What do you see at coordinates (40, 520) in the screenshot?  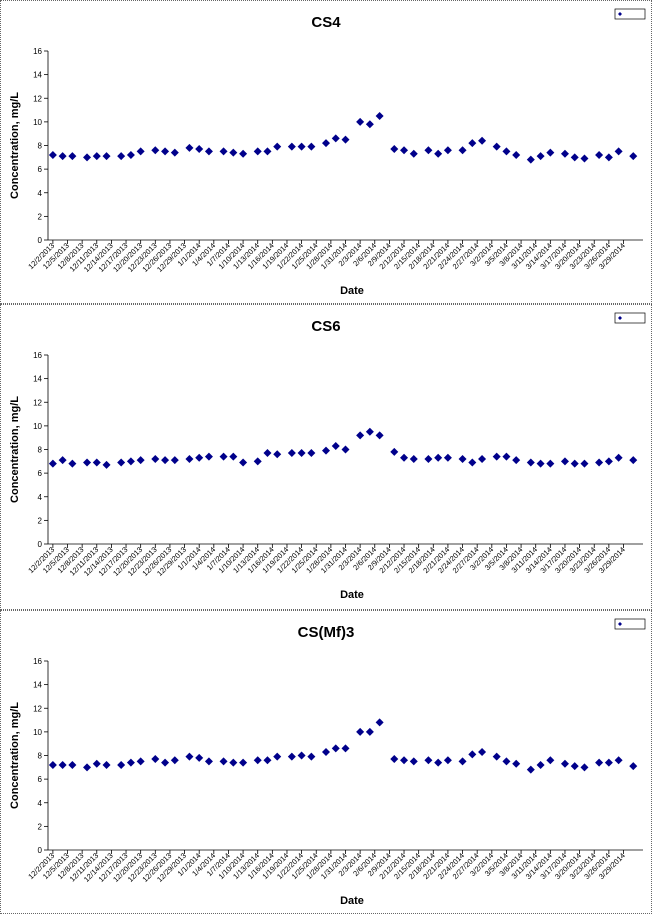 I see `y-tick-label: 2` at bounding box center [40, 520].